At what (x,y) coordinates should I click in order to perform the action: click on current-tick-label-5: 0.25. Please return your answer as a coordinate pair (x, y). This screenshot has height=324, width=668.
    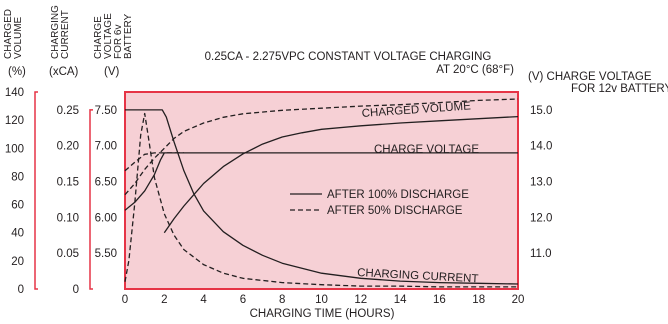
    Looking at the image, I should click on (68, 111).